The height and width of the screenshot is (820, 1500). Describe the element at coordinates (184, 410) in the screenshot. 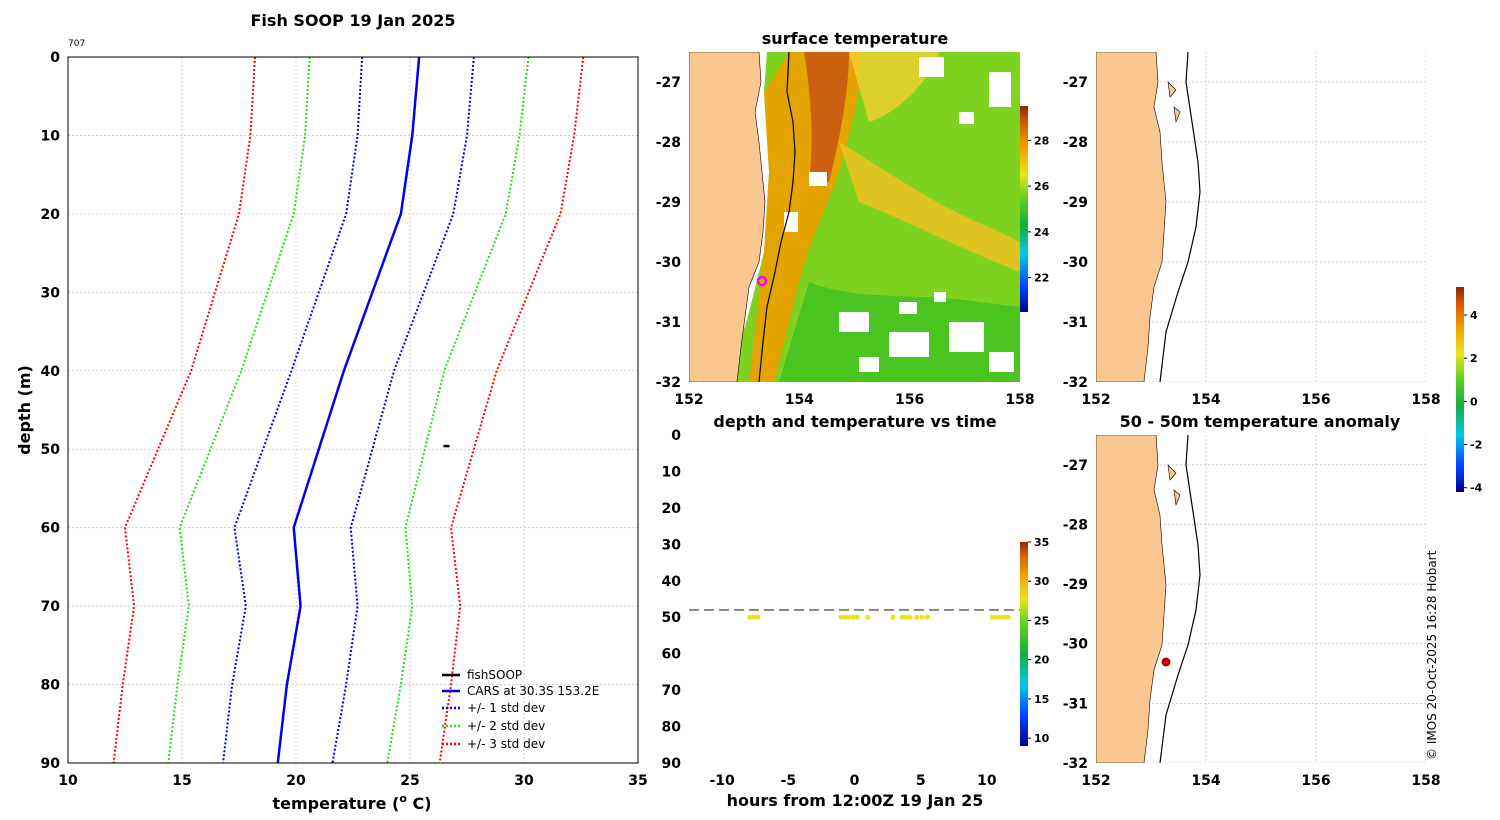

I see `profile-line-std3-lower` at that location.